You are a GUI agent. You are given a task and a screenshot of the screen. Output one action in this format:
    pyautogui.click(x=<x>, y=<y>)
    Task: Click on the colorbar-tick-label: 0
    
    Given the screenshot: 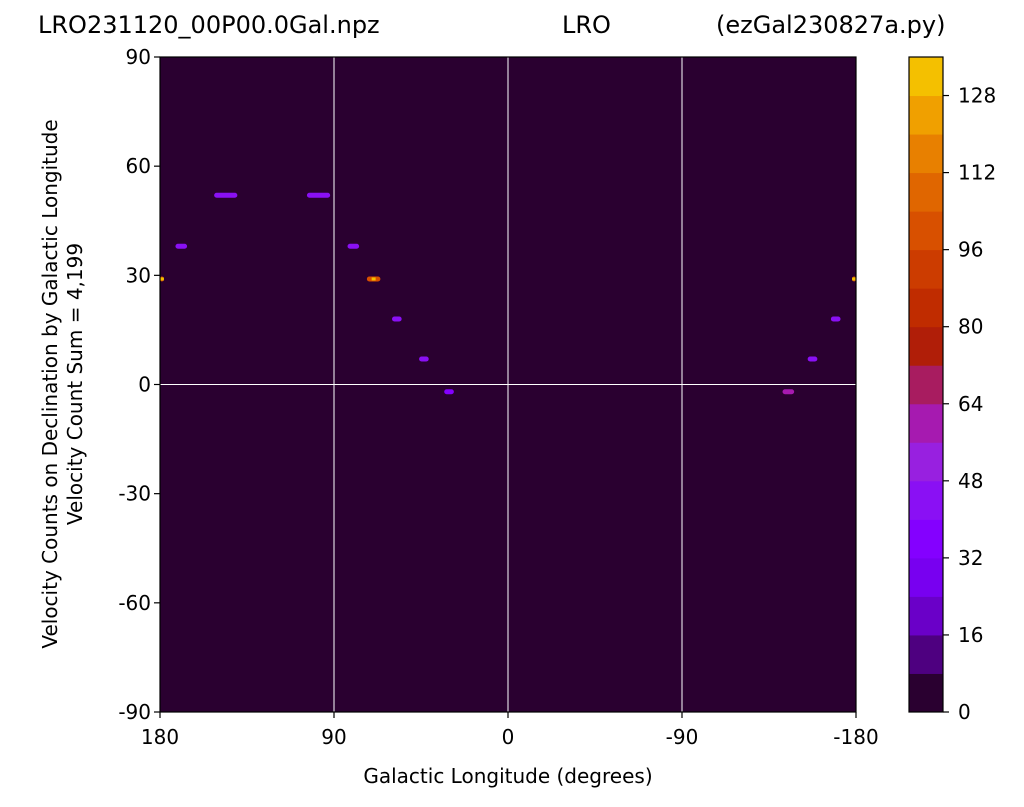 What is the action you would take?
    pyautogui.click(x=964, y=712)
    